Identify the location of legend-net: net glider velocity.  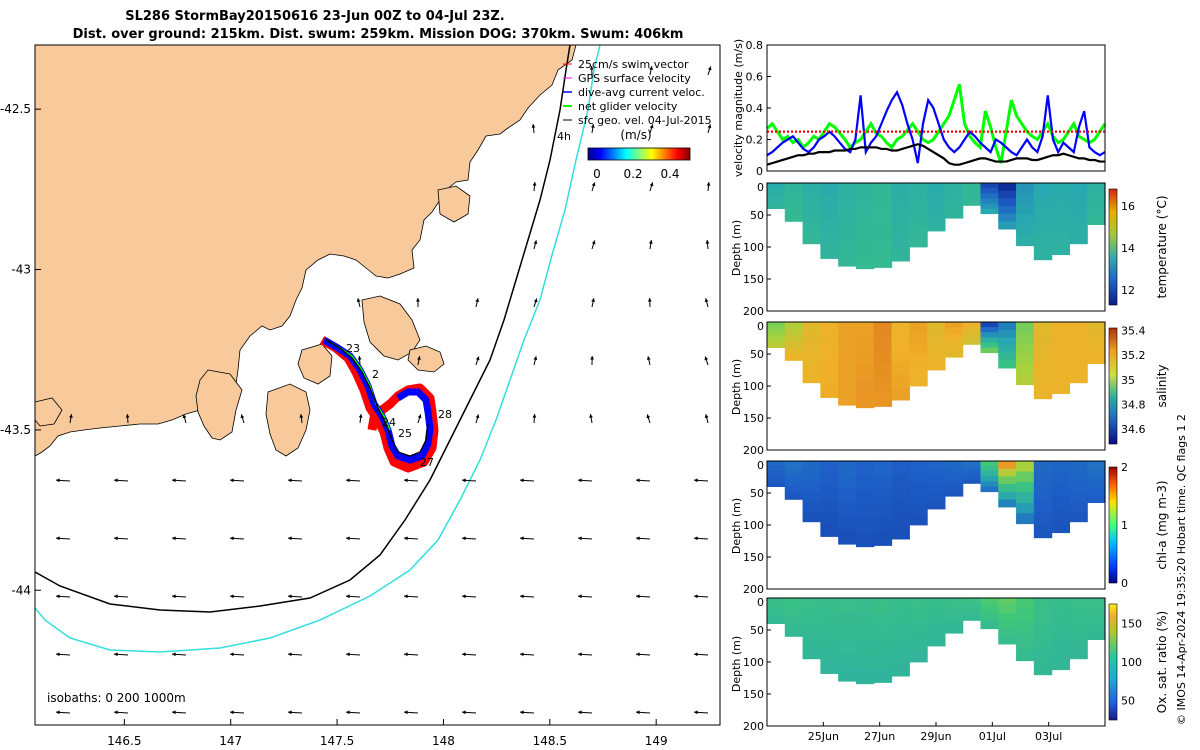
(628, 106).